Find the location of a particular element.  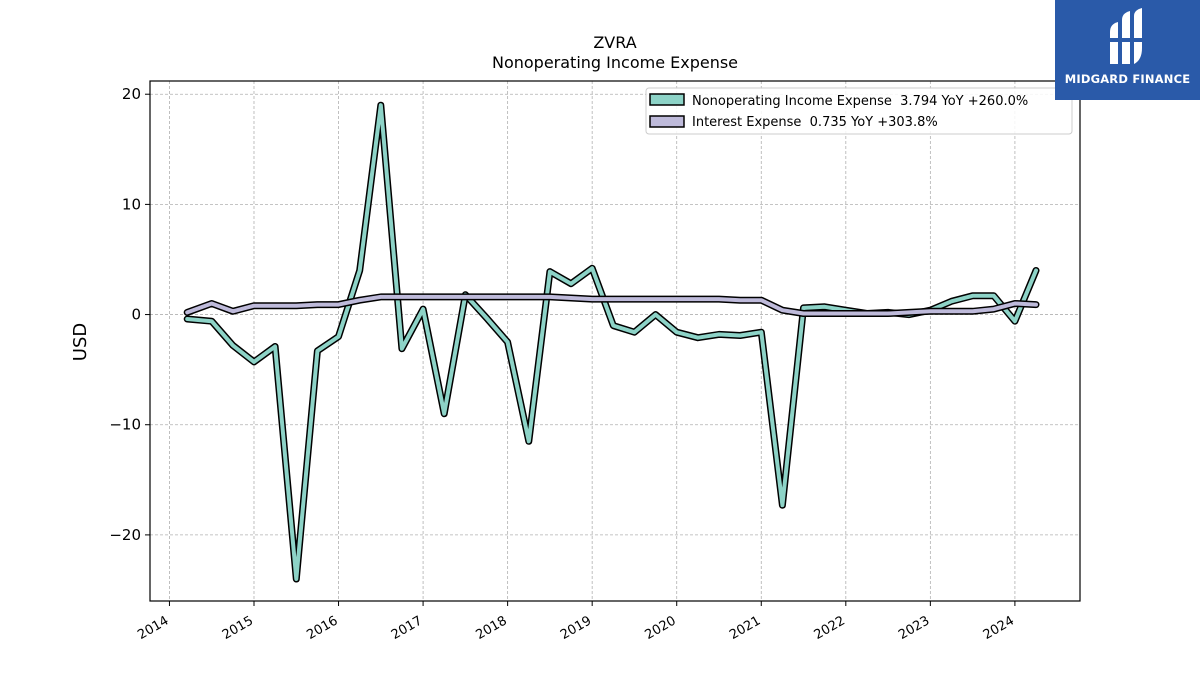

y-tick-label: 20 is located at coordinates (131, 94).